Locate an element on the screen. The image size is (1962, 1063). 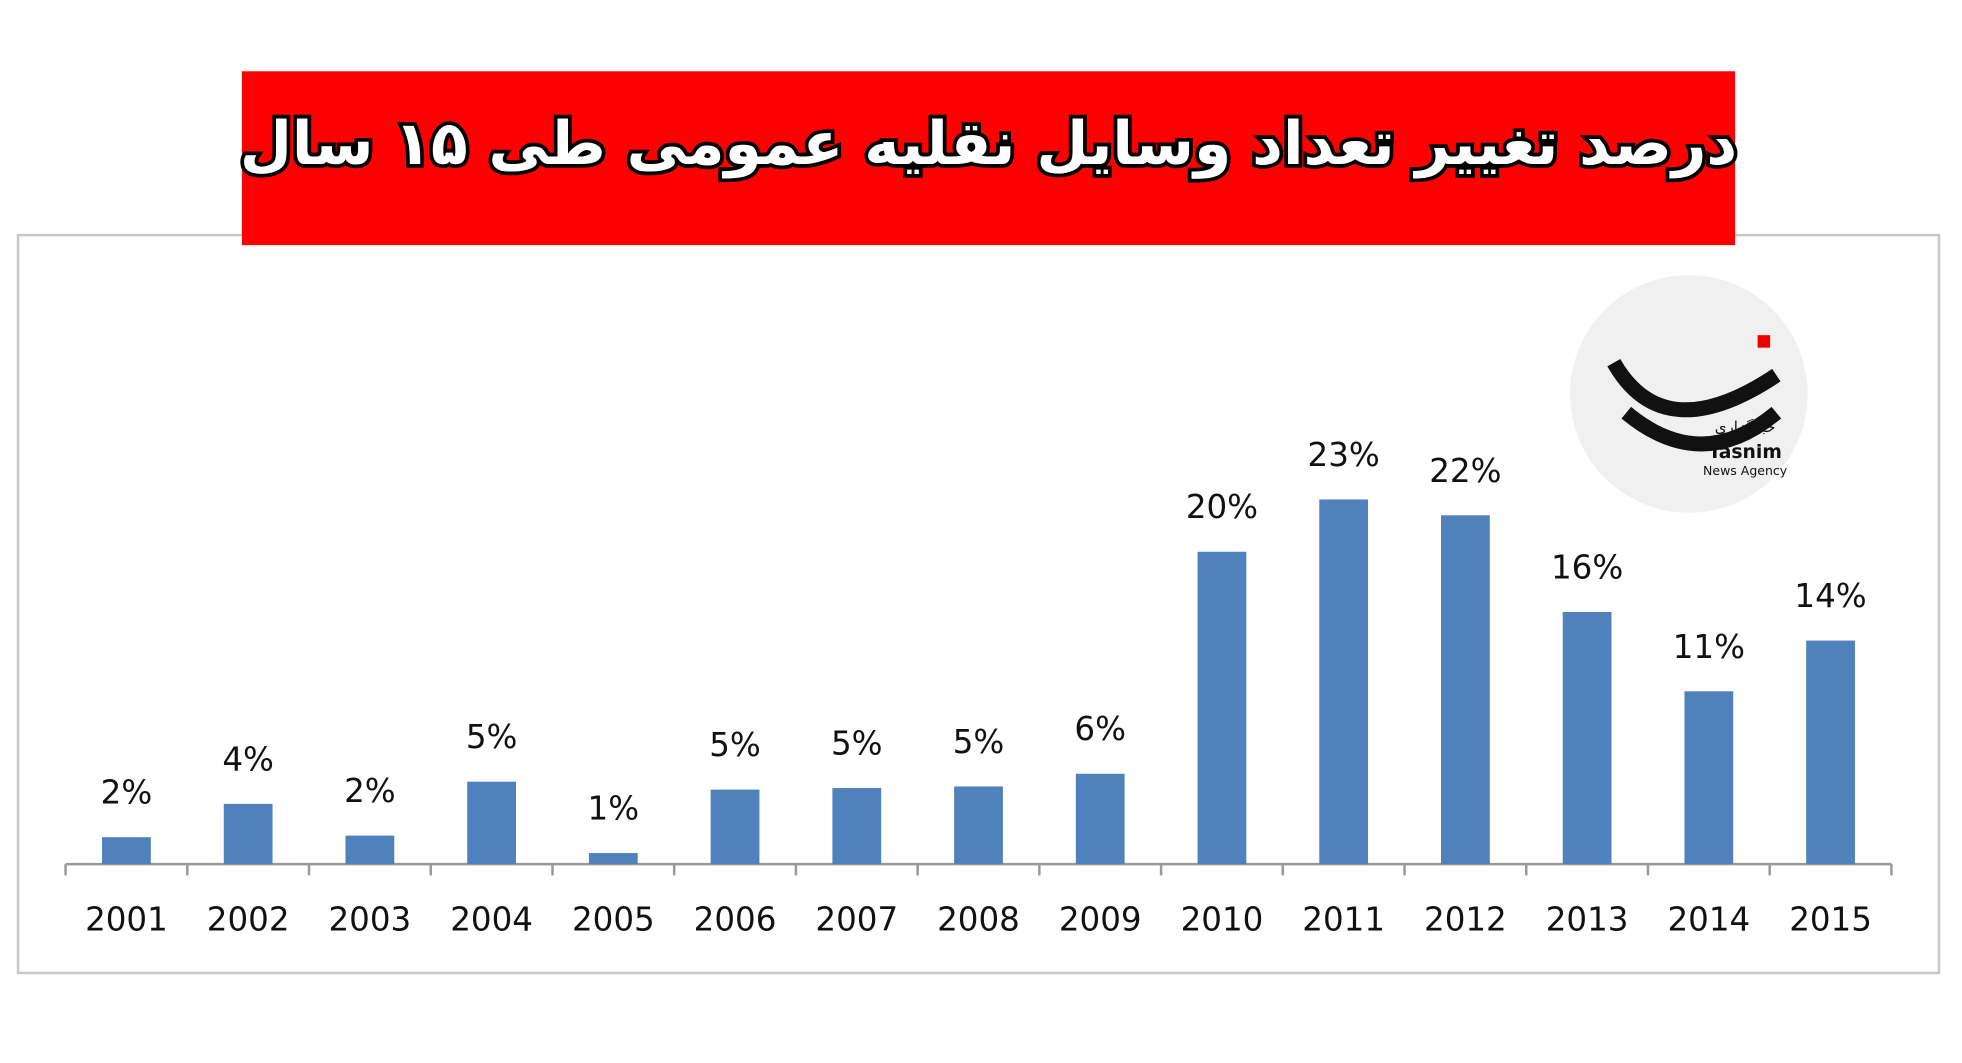
value-label: 6% is located at coordinates (1100, 729).